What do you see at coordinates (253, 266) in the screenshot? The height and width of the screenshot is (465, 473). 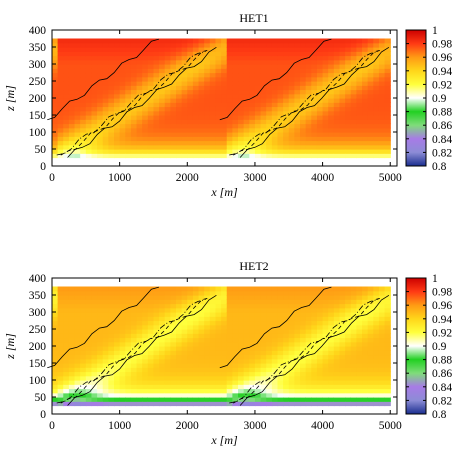 I see `chart-title: HET2` at bounding box center [253, 266].